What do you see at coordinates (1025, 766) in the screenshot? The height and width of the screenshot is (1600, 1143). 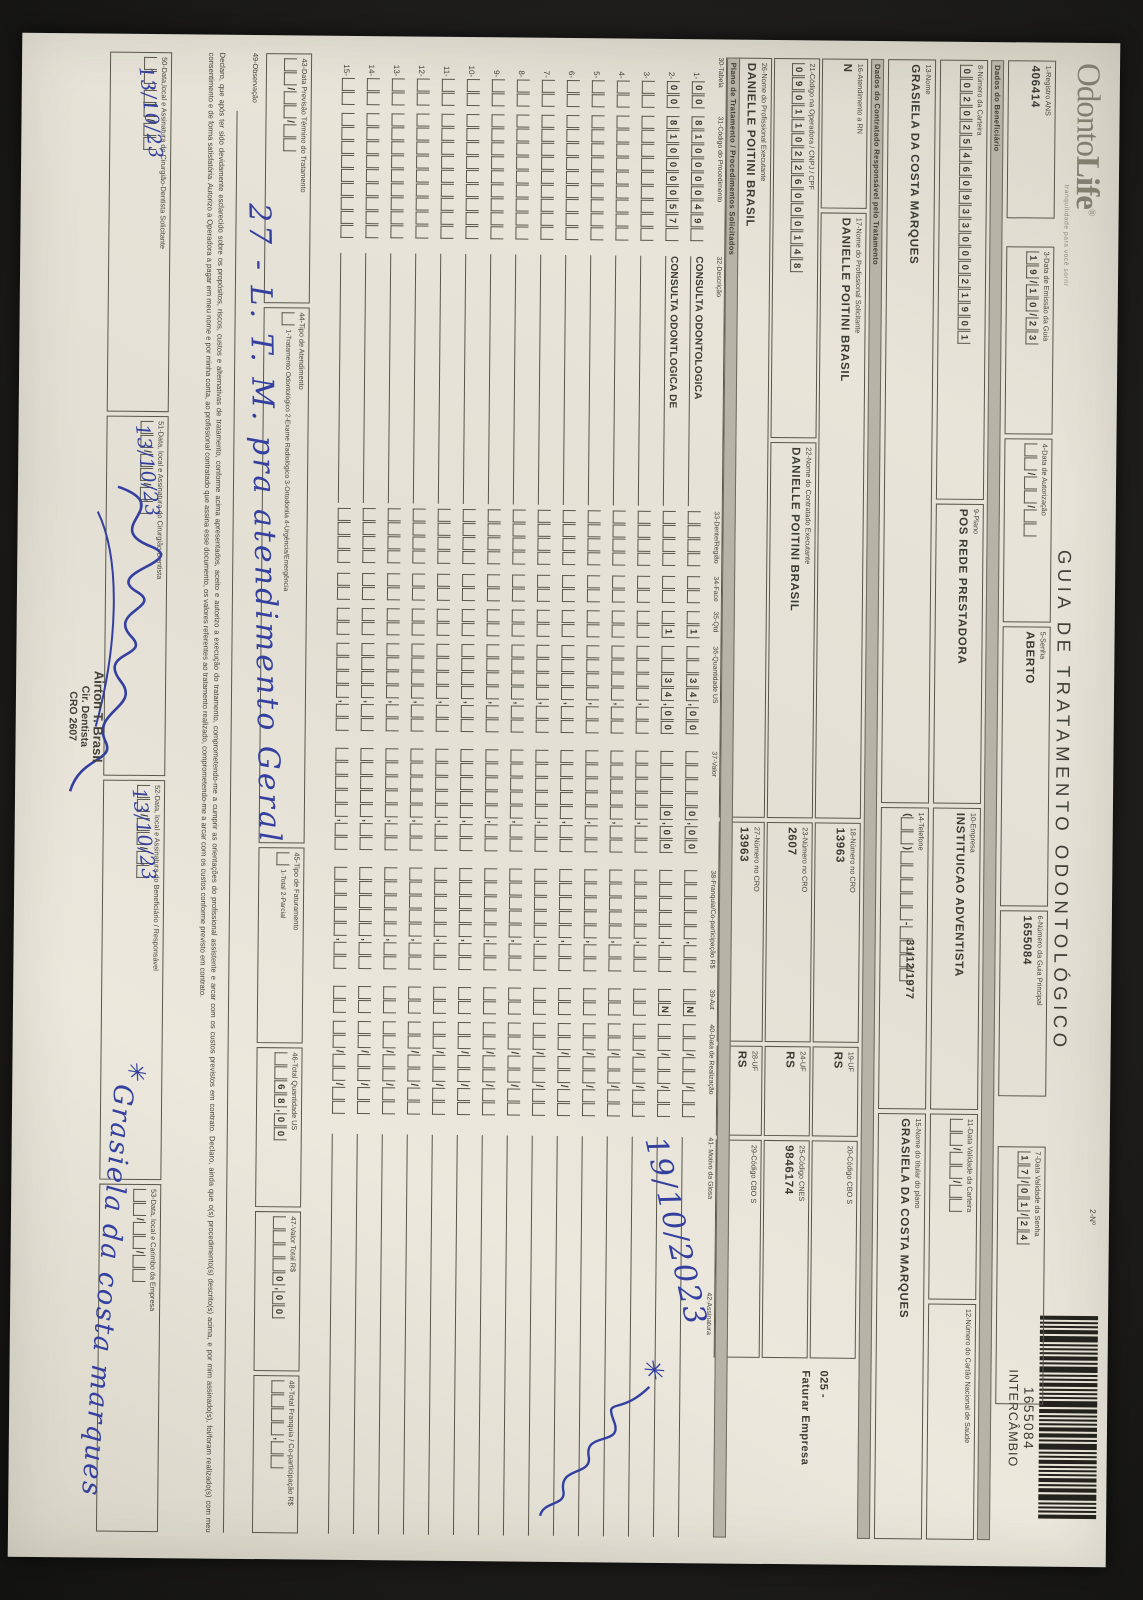 I see `field-senha: 5-Senha ABERTO` at bounding box center [1025, 766].